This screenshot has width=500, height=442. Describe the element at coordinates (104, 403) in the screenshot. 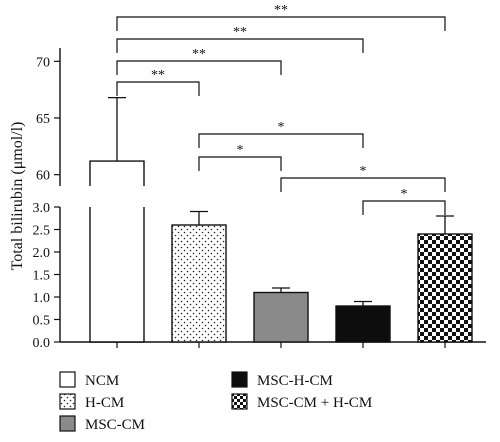

I see `legend-label: H-CM` at that location.